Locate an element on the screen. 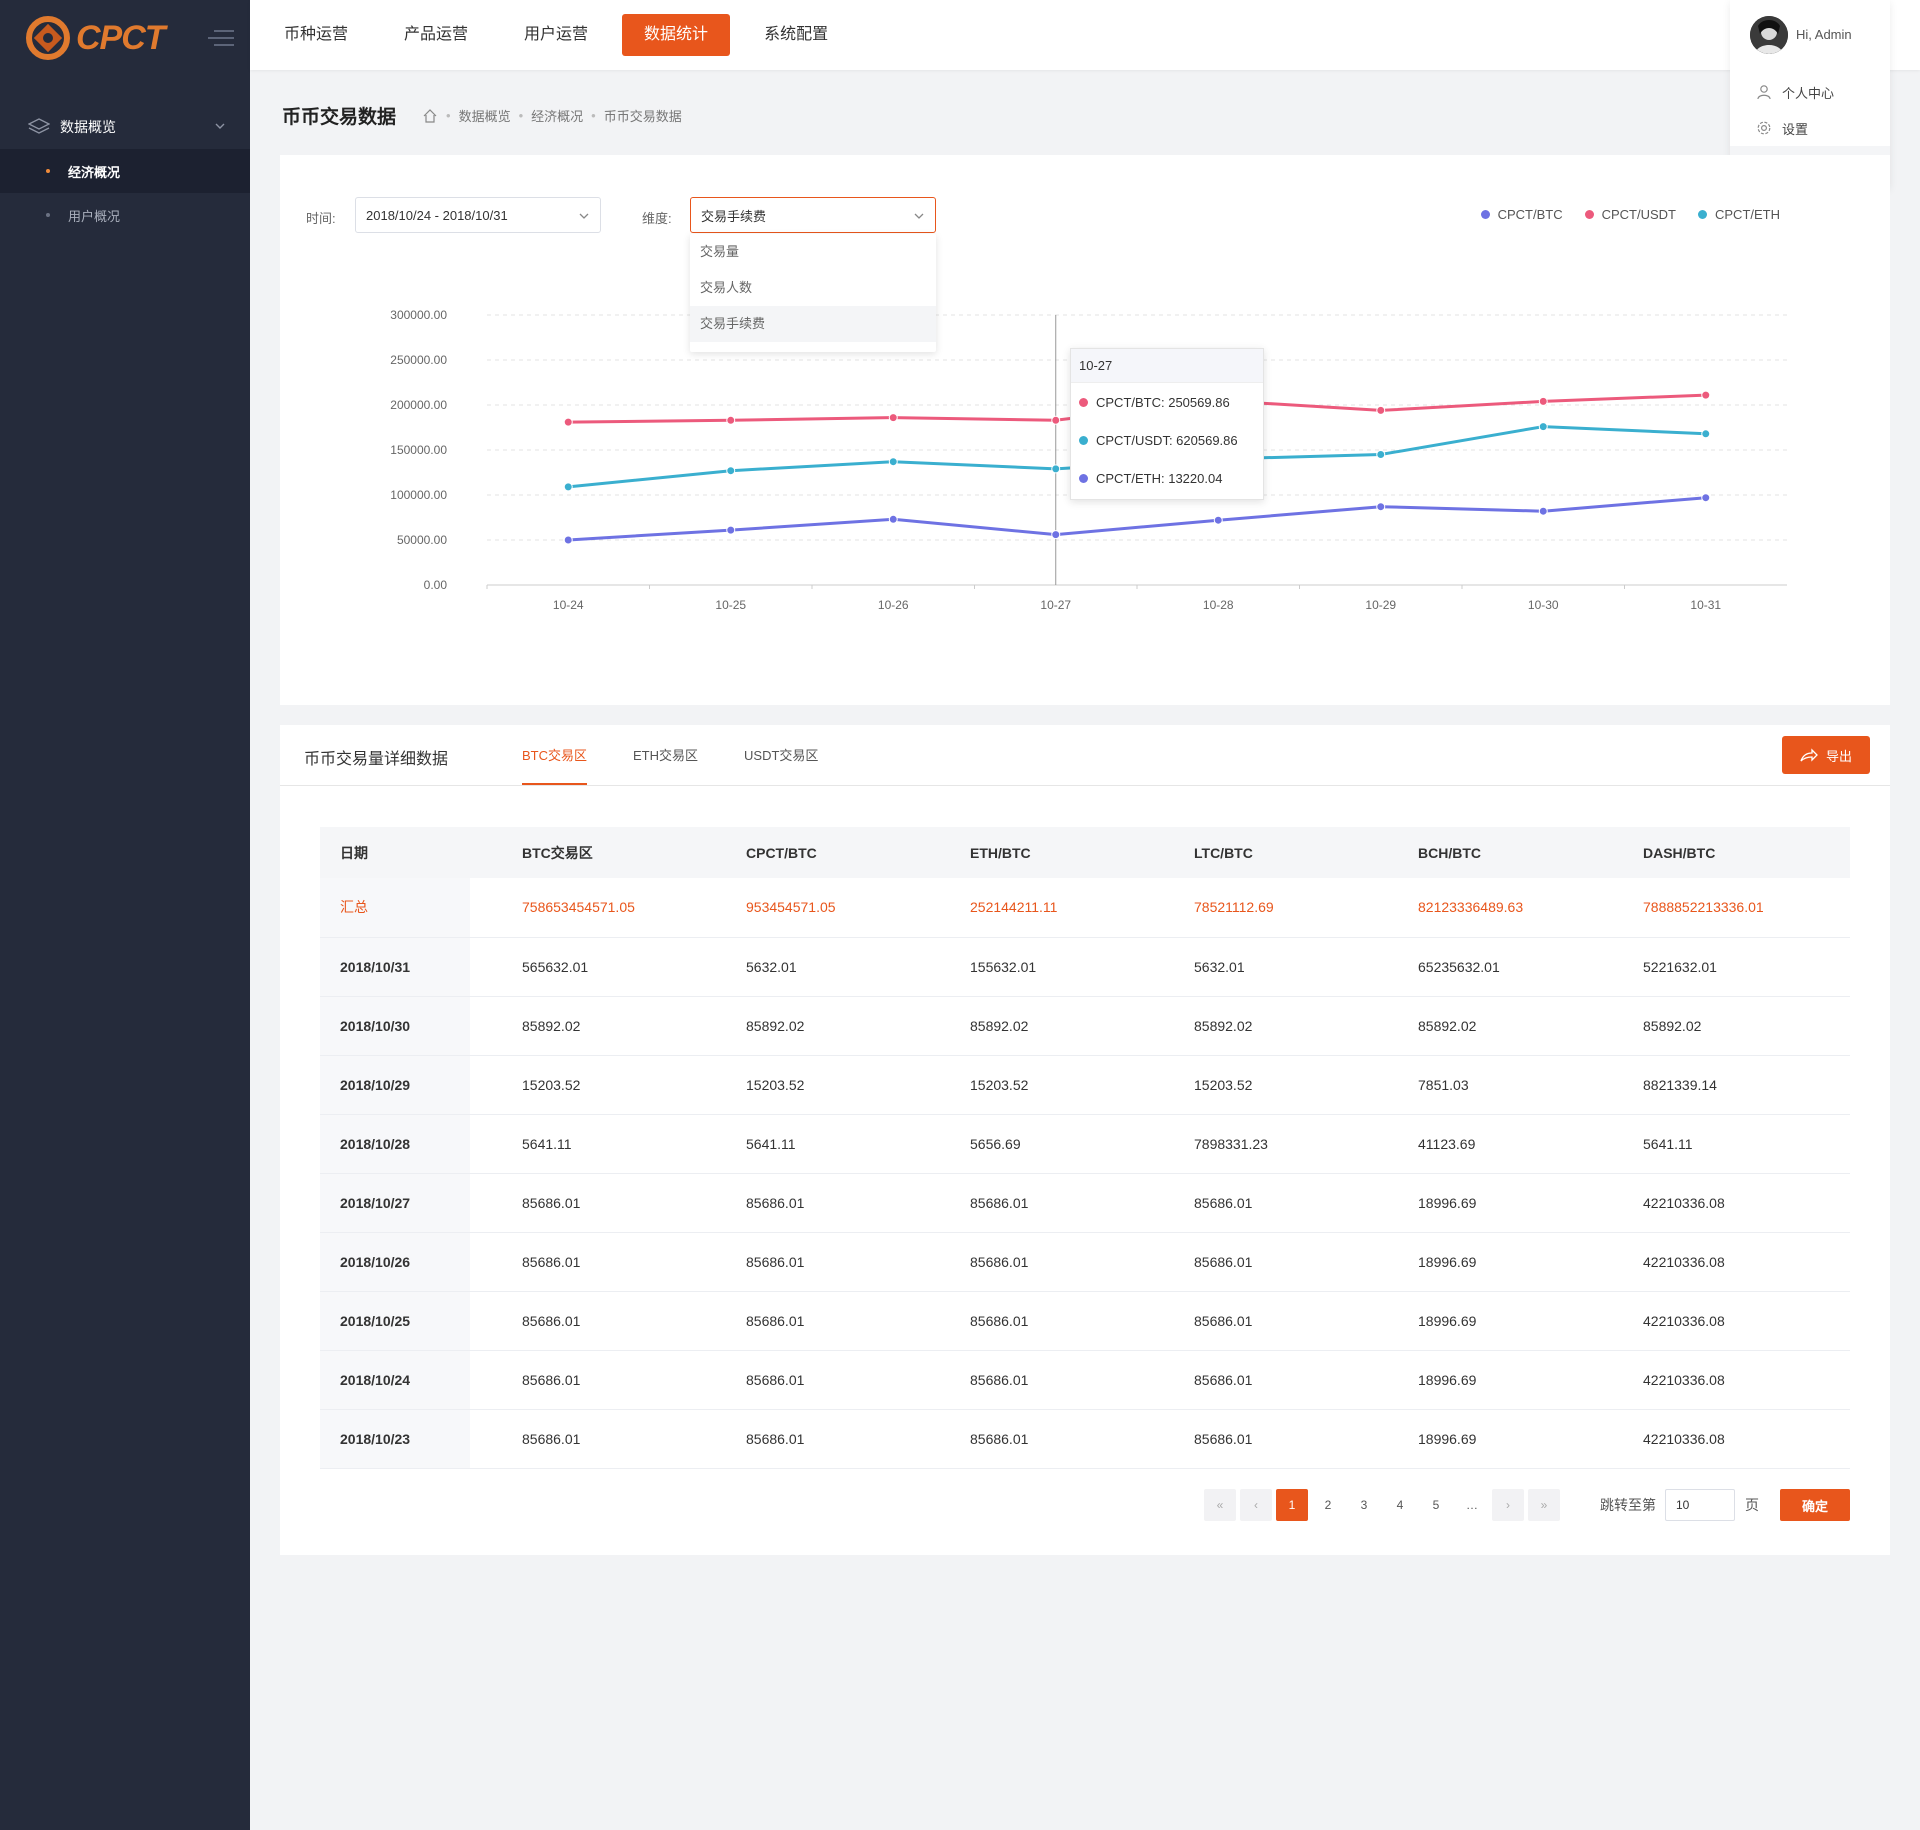  page-button: 2 is located at coordinates (1328, 1505).